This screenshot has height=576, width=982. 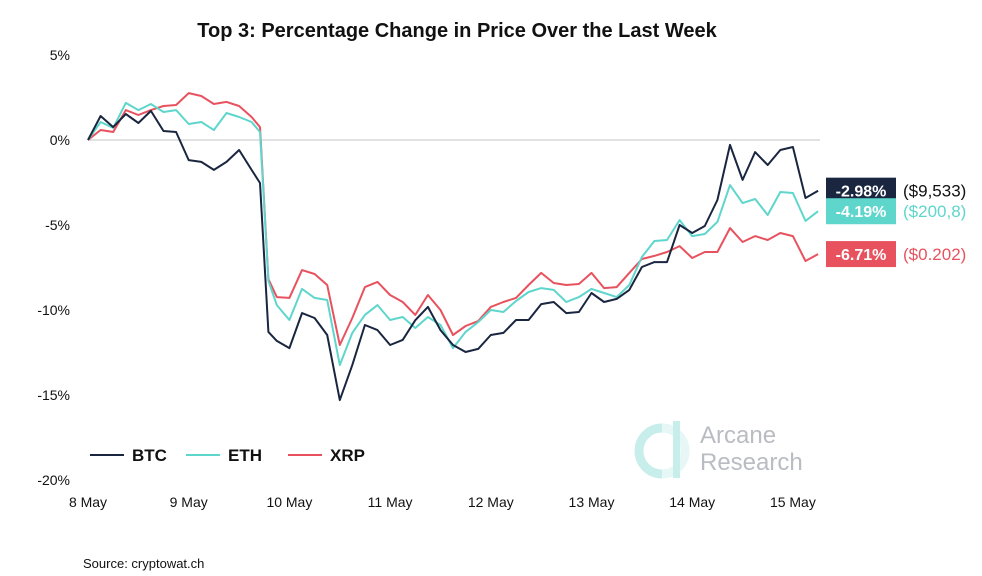 I want to click on end-label-btc: -2.98%, so click(x=861, y=192).